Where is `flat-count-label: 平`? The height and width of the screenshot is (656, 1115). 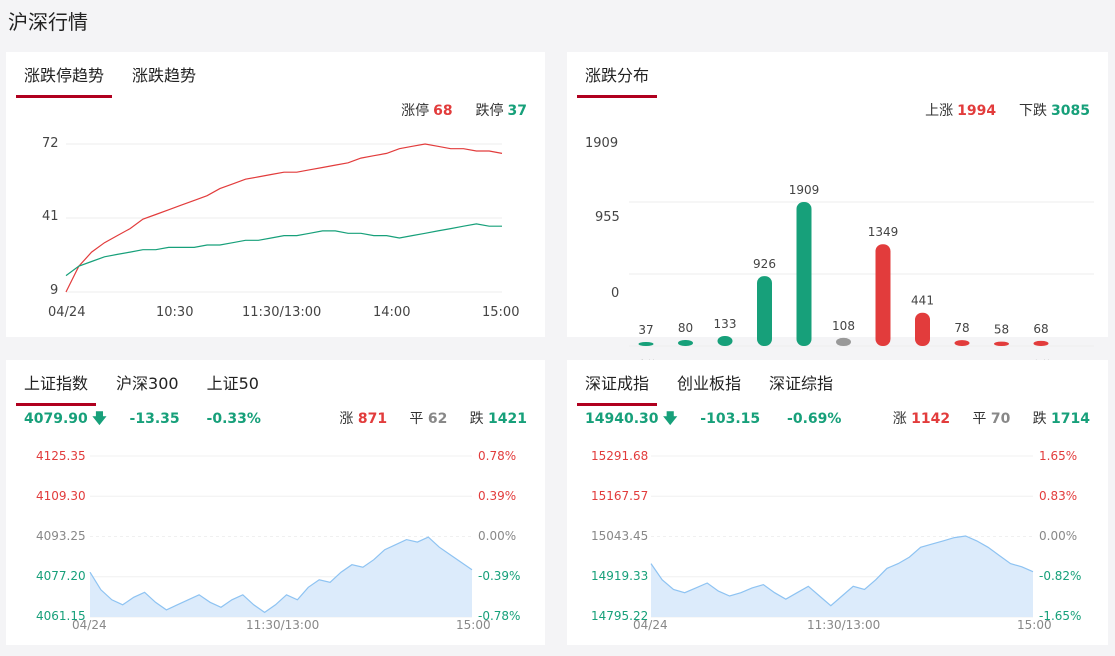 flat-count-label: 平 is located at coordinates (416, 419).